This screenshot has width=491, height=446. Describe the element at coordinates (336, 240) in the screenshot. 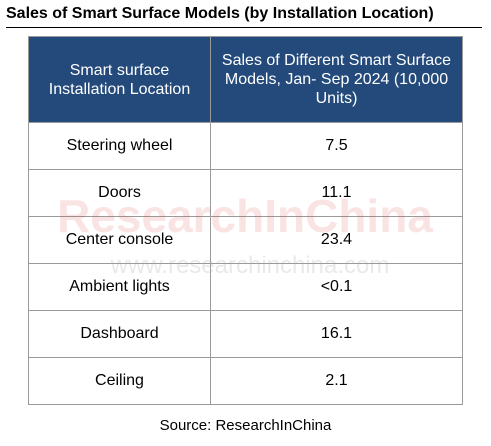

I see `sales-cell: 23.4` at that location.